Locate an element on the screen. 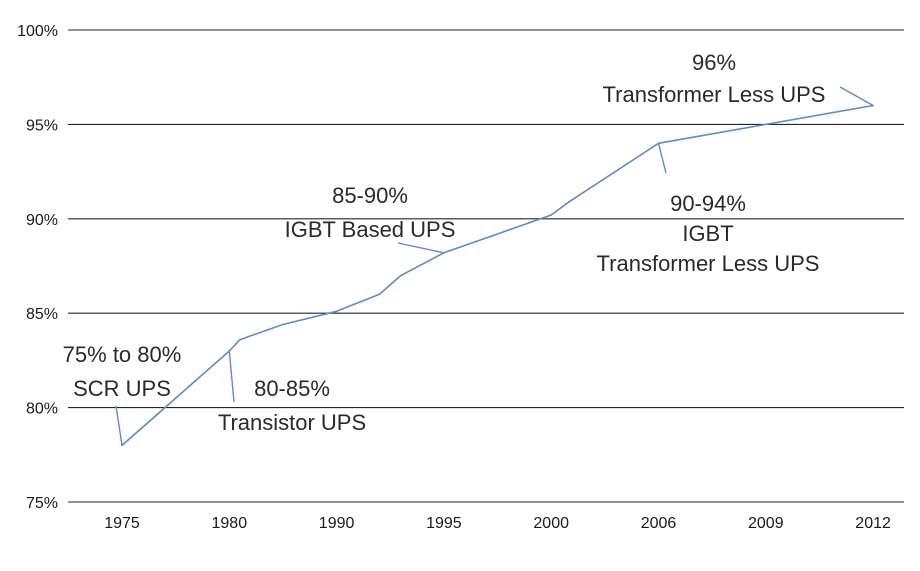 This screenshot has width=920, height=571. y-tick-label: 95% is located at coordinates (42, 125).